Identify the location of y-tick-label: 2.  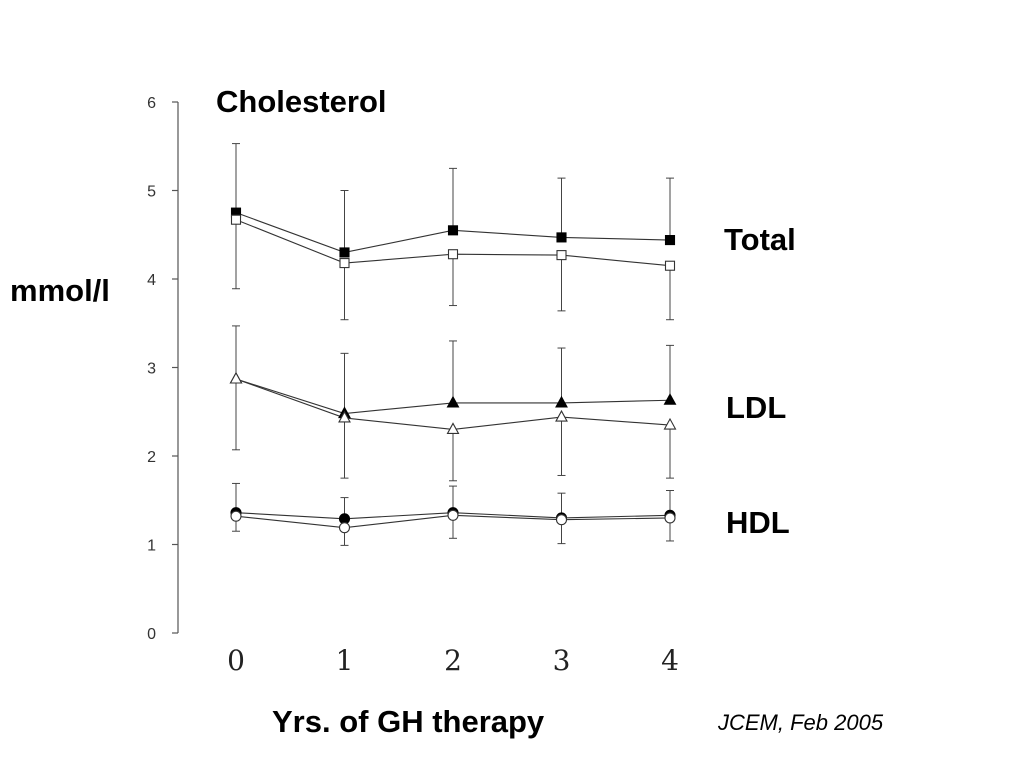
(151, 457).